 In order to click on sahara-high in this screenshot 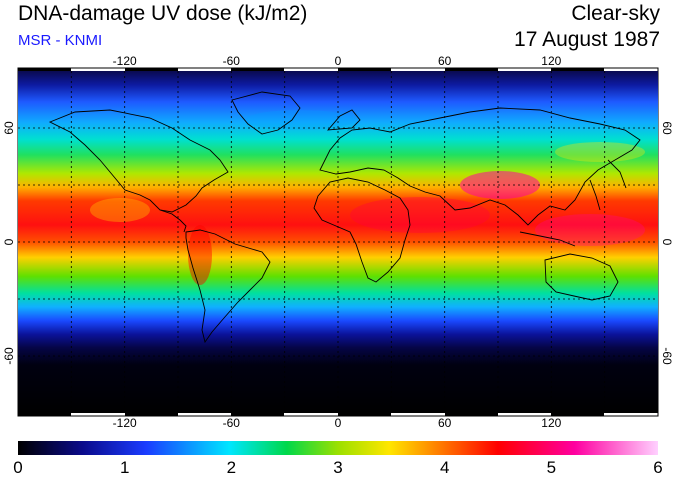, I will do `click(420, 215)`.